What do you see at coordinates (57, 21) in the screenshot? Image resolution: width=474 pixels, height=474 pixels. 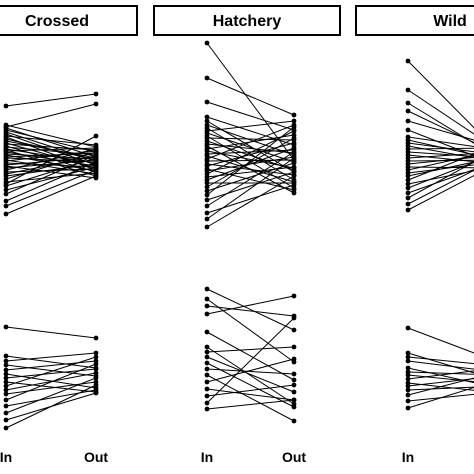 I see `strip-title-crossed: Crossed` at bounding box center [57, 21].